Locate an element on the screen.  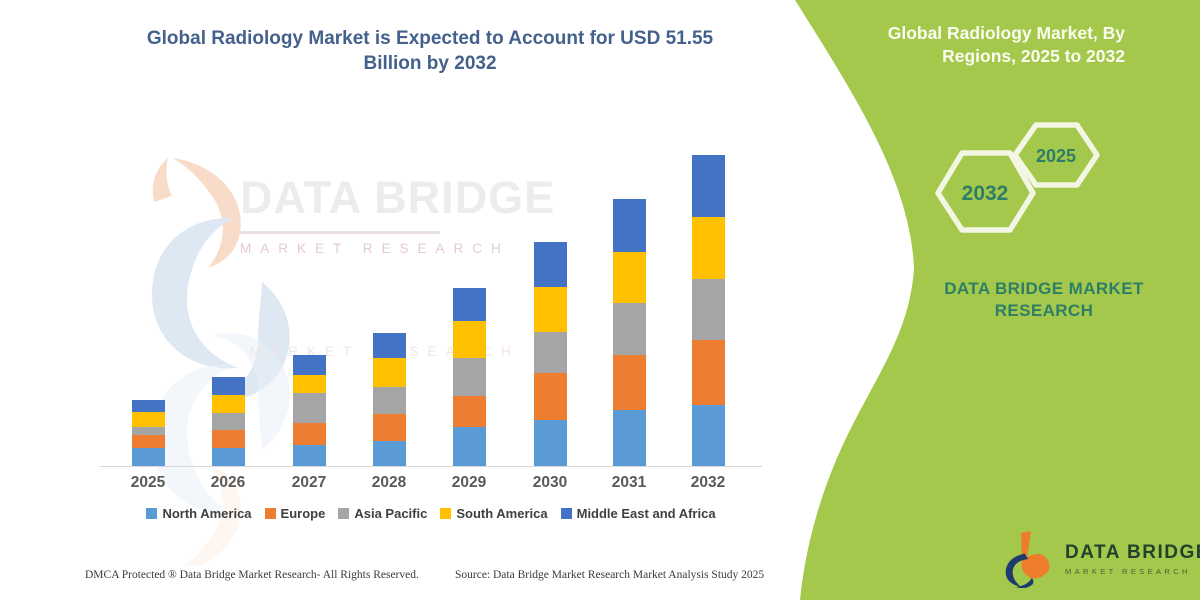
x-axis-label-2031: 2031 is located at coordinates (629, 482).